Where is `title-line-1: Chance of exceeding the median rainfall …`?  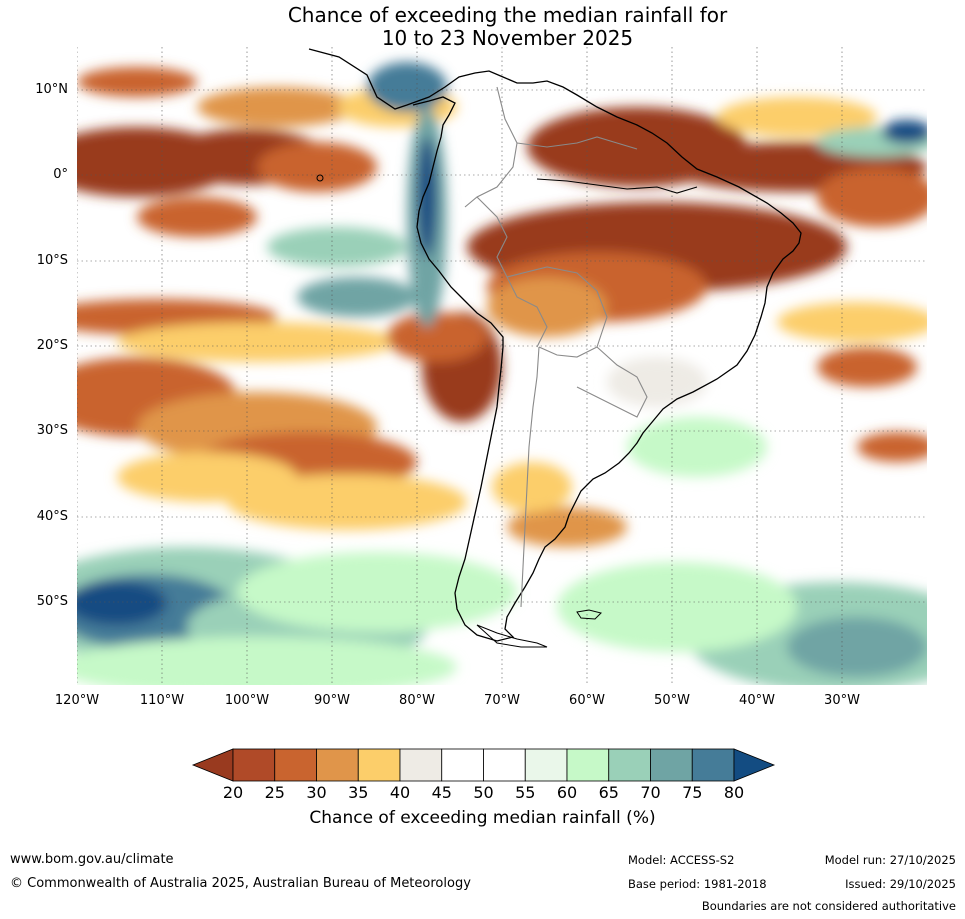
title-line-1: Chance of exceeding the median rainfall … is located at coordinates (507, 15).